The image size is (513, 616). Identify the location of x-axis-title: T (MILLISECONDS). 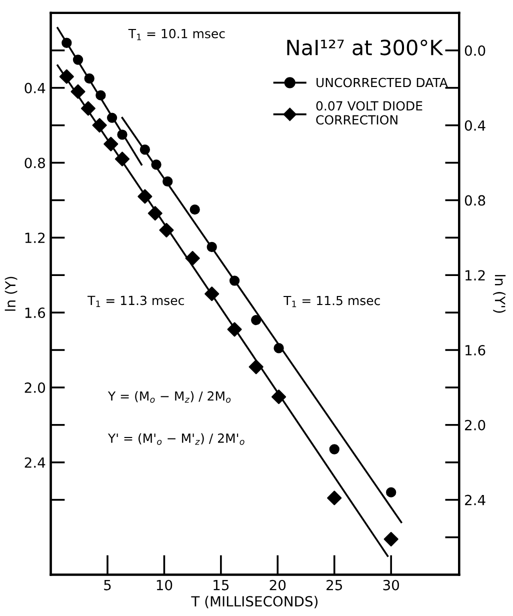
(254, 602).